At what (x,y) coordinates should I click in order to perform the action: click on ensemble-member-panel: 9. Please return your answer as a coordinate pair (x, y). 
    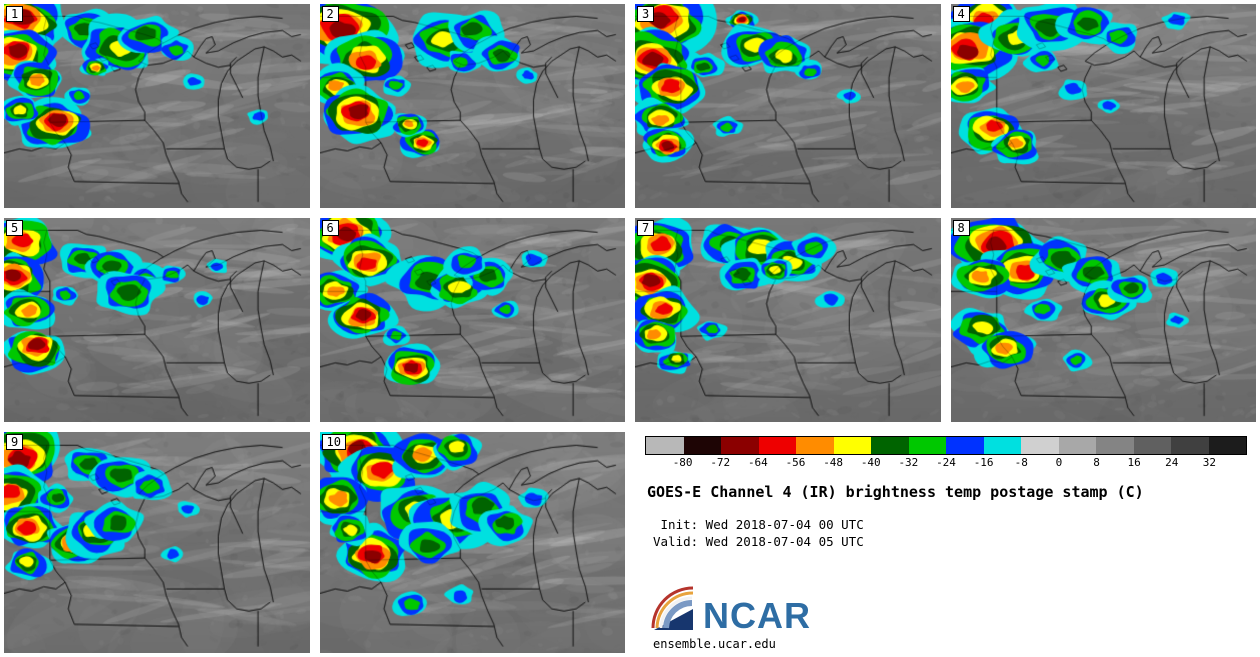
    Looking at the image, I should click on (157, 542).